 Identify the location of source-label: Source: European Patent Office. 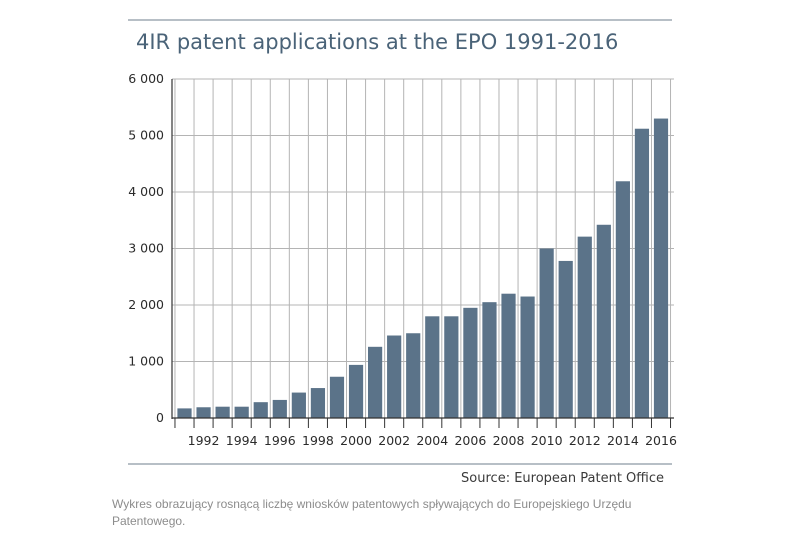
(562, 478).